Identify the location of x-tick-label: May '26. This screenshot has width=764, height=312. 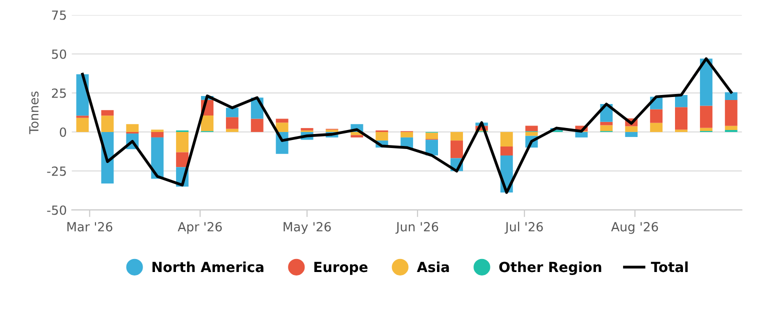
(307, 228).